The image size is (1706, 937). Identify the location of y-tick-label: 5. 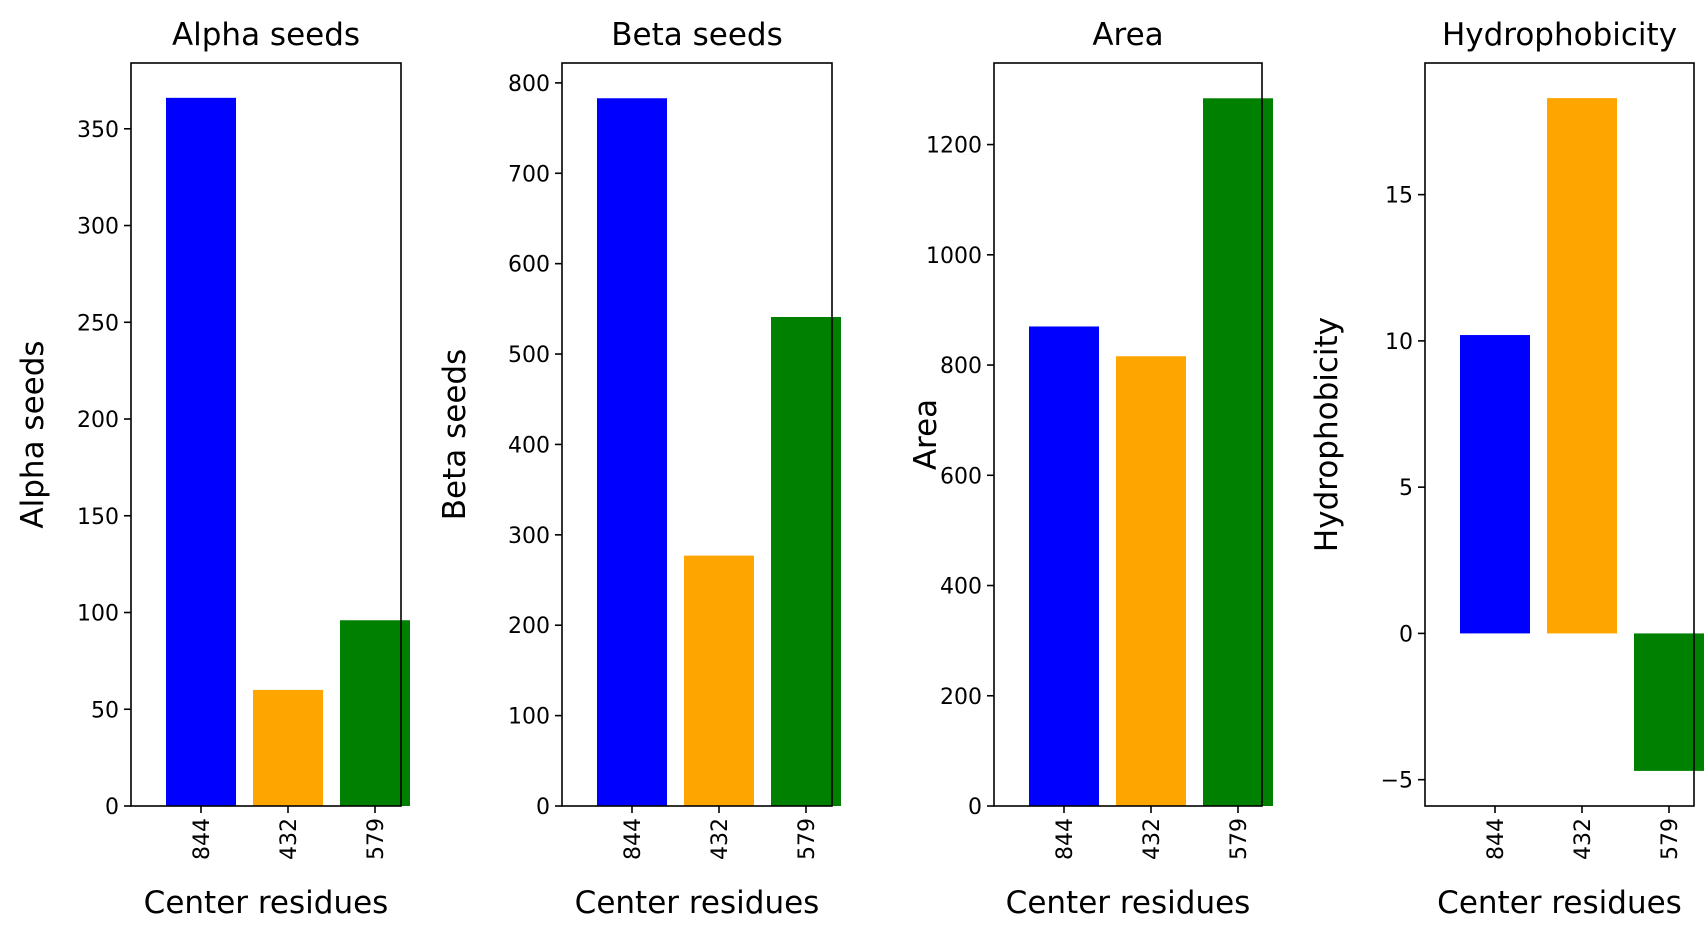
(1406, 488).